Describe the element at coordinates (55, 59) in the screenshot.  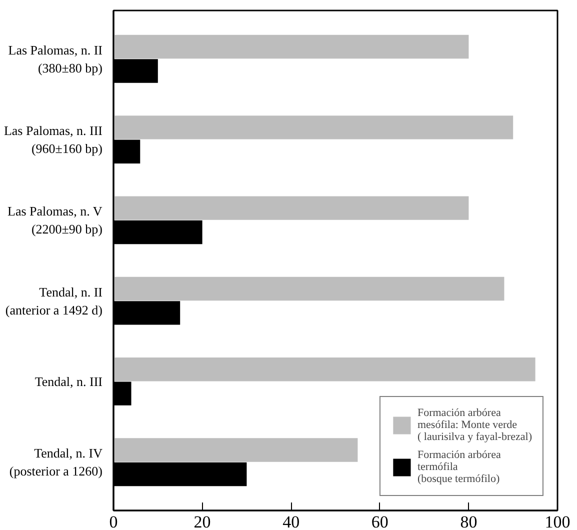
I see `y-tick-label: Las Palomas, n. II (380±80 bp)` at that location.